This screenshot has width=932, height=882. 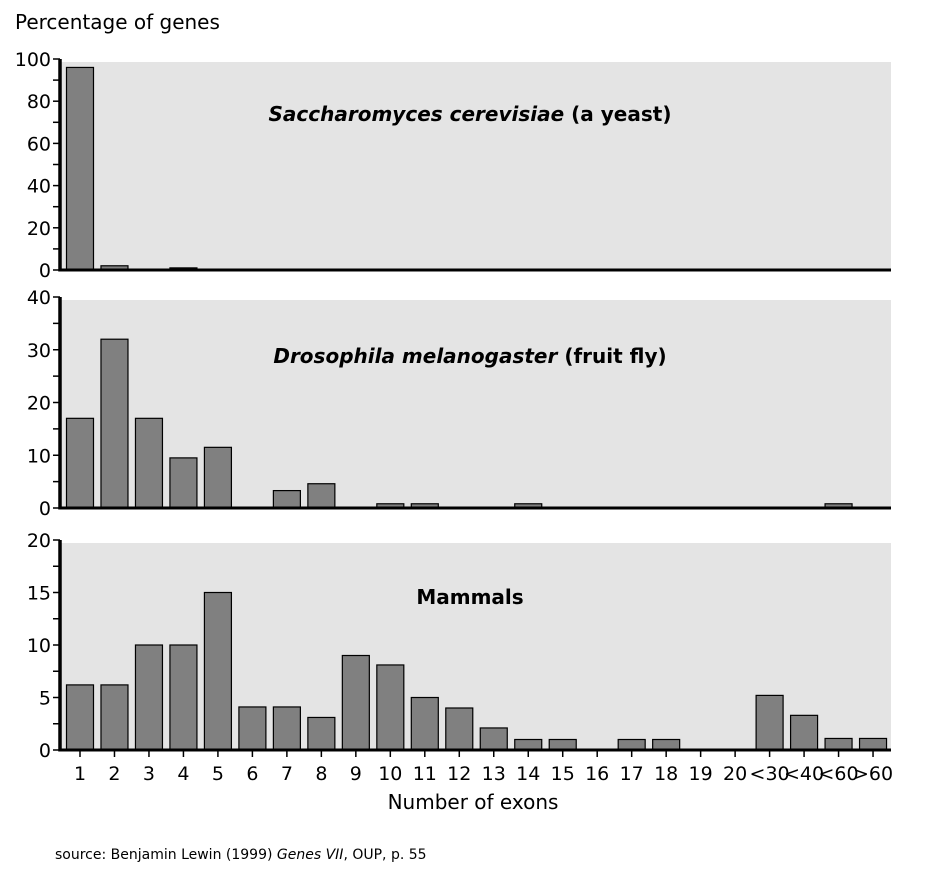 What do you see at coordinates (597, 774) in the screenshot?
I see `x-tick-label: 16` at bounding box center [597, 774].